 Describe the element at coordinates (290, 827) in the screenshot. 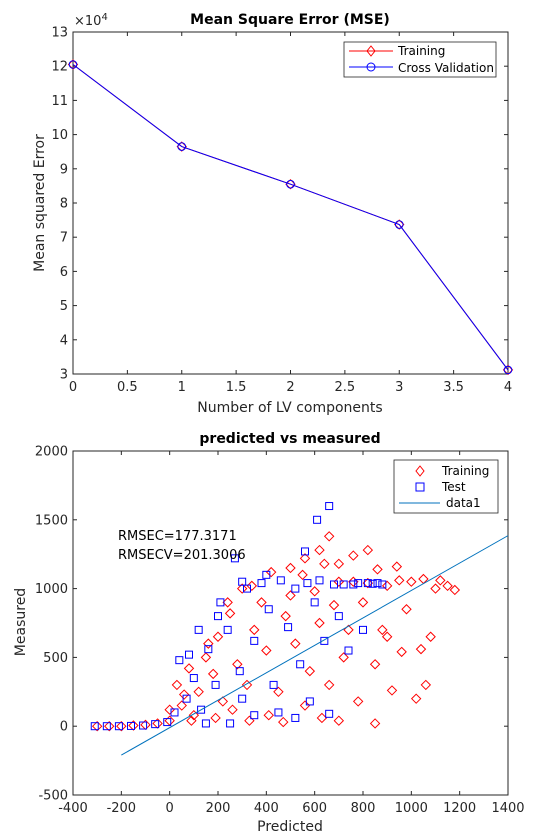

I see `chart2-x-label: Predicted` at that location.